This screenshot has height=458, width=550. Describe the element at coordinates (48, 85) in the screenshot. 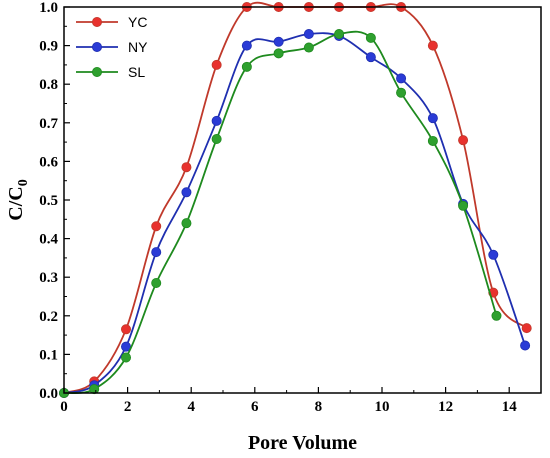

I see `y-tick-label: 0.8` at that location.